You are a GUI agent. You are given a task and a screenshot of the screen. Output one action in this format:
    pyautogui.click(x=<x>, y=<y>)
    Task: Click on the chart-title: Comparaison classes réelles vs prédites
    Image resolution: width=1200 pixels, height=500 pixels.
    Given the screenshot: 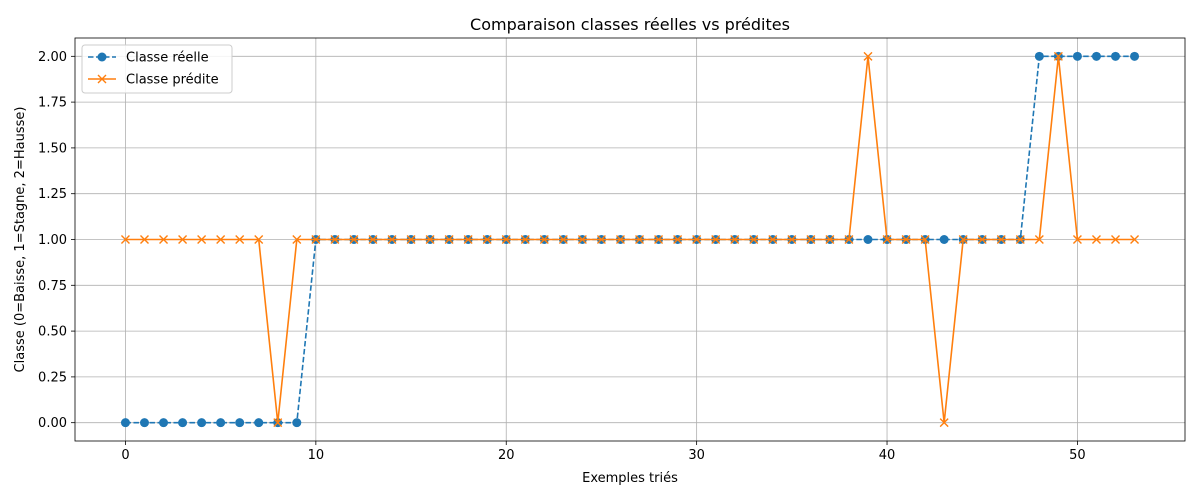 What is the action you would take?
    pyautogui.click(x=630, y=24)
    